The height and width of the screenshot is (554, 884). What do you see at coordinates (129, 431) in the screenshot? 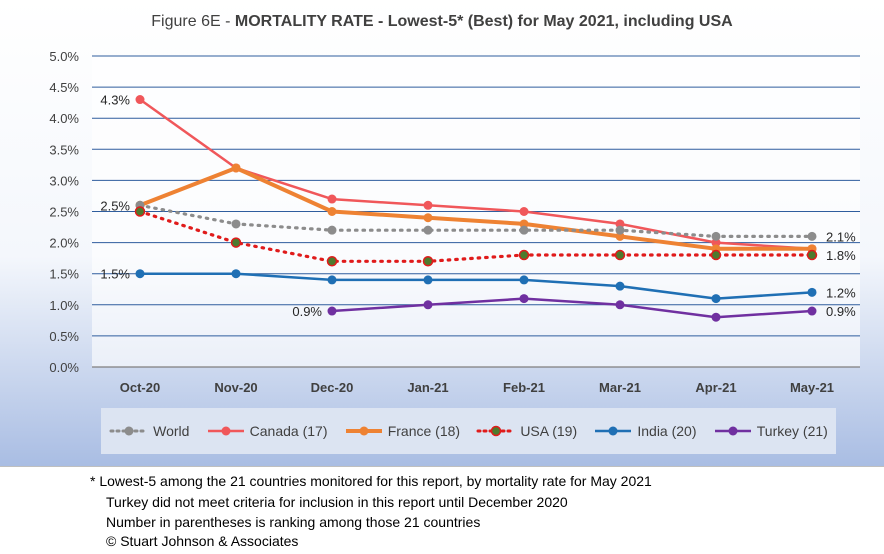
I see `legend-marker-world` at bounding box center [129, 431].